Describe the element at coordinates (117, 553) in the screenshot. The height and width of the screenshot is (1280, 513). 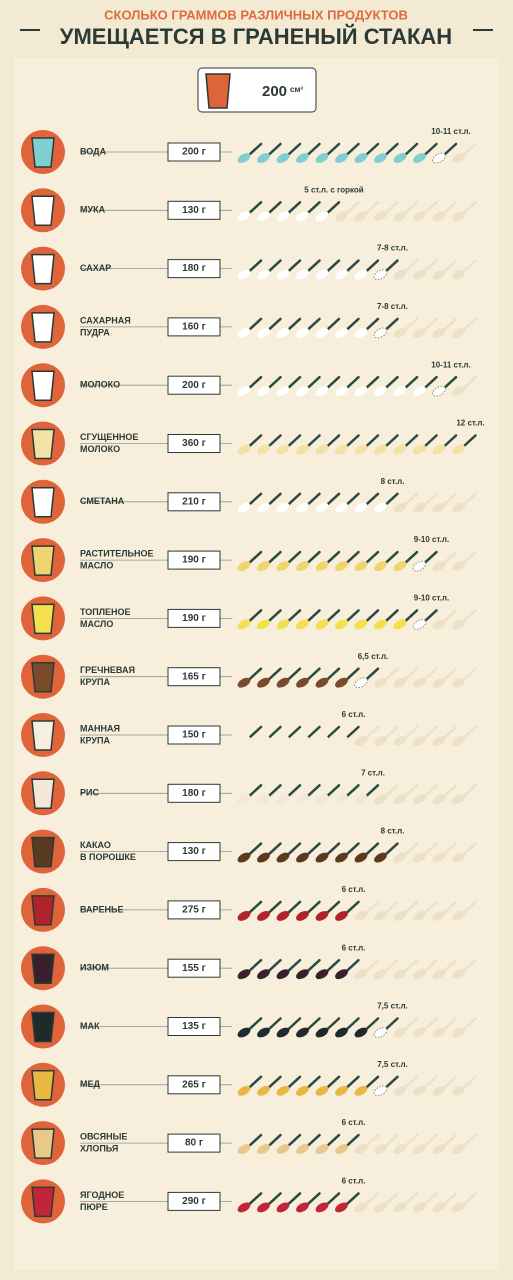
I see `product-name: РАСТИТЕЛЬНОЕ` at that location.